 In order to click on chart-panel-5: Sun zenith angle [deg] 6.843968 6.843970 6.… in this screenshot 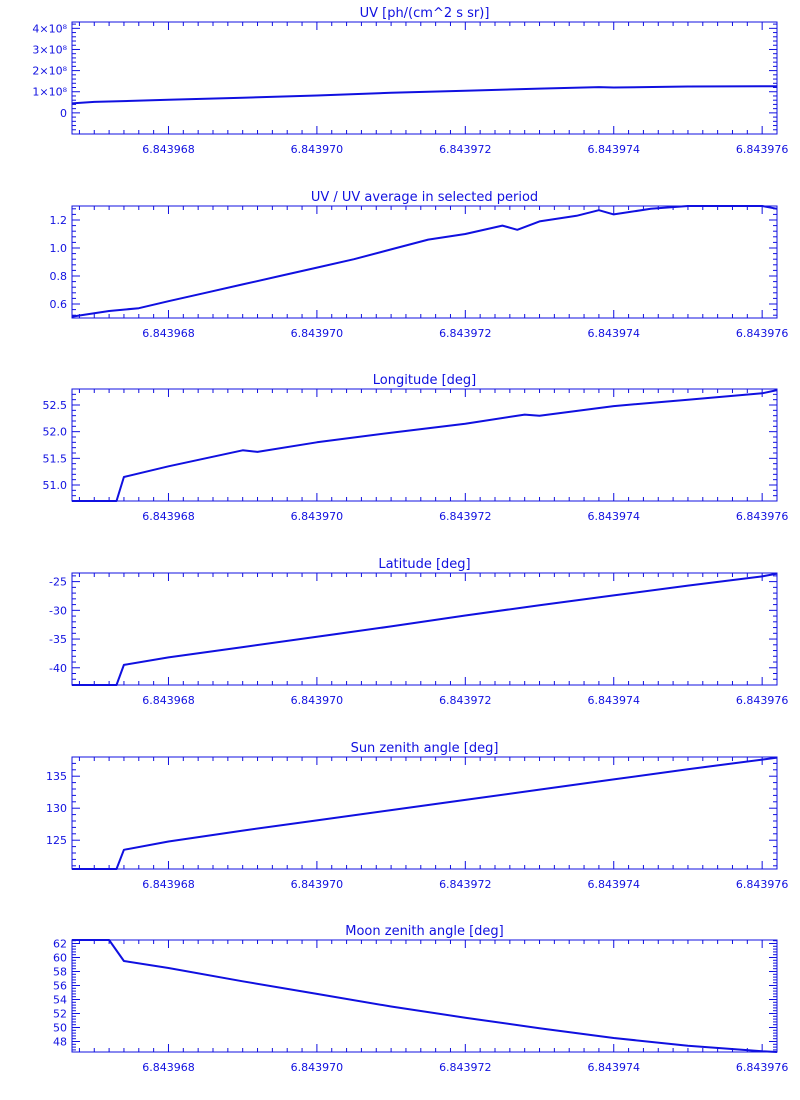, I will do `click(417, 816)`.